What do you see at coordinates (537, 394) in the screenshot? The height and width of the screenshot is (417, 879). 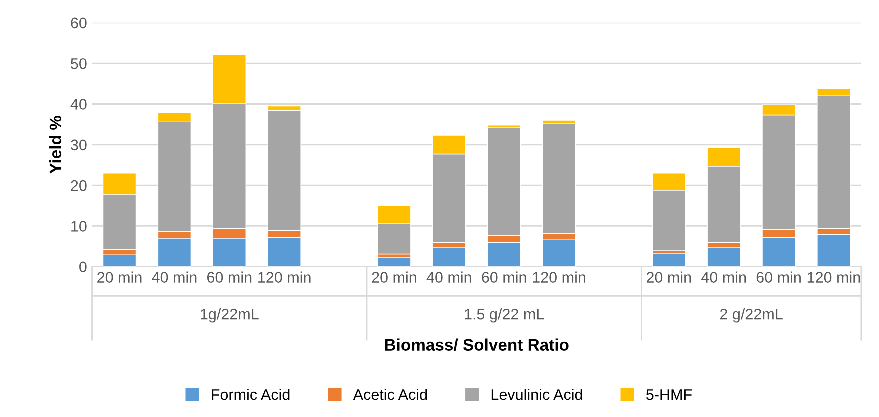 I see `legend-label: Levulinic Acid` at bounding box center [537, 394].